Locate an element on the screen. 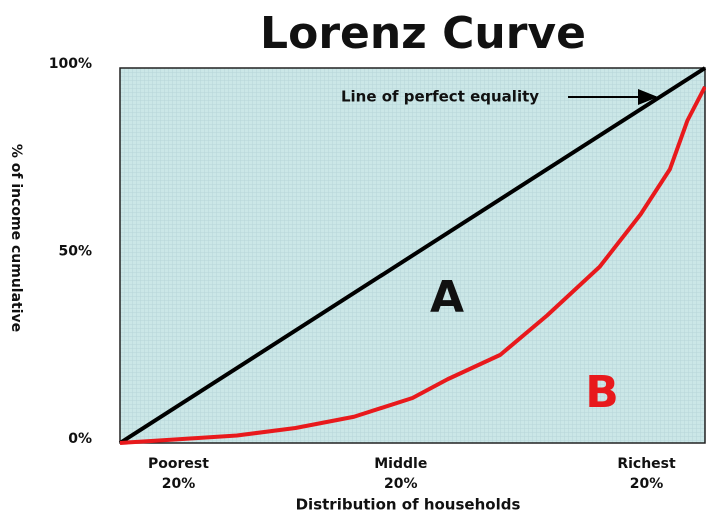  annotation: A is located at coordinates (447, 297).